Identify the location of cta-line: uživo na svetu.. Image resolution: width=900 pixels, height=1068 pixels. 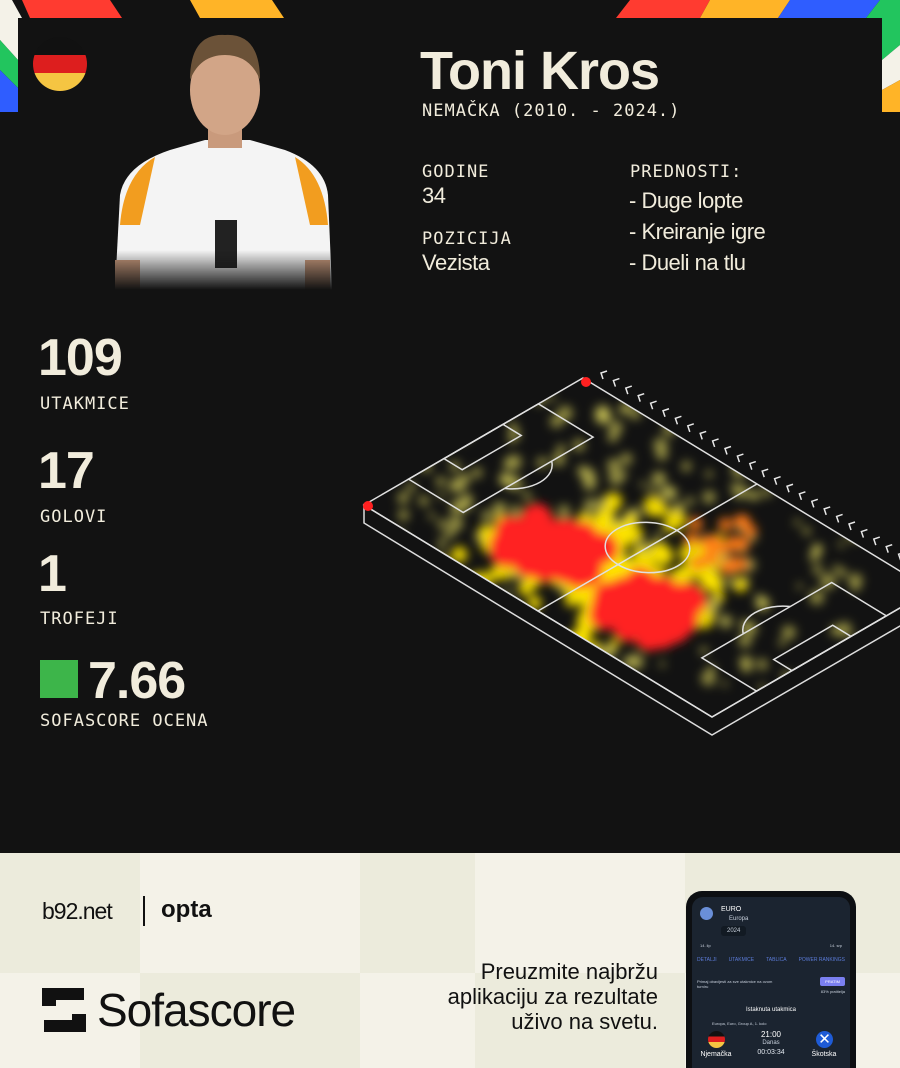
(584, 1021).